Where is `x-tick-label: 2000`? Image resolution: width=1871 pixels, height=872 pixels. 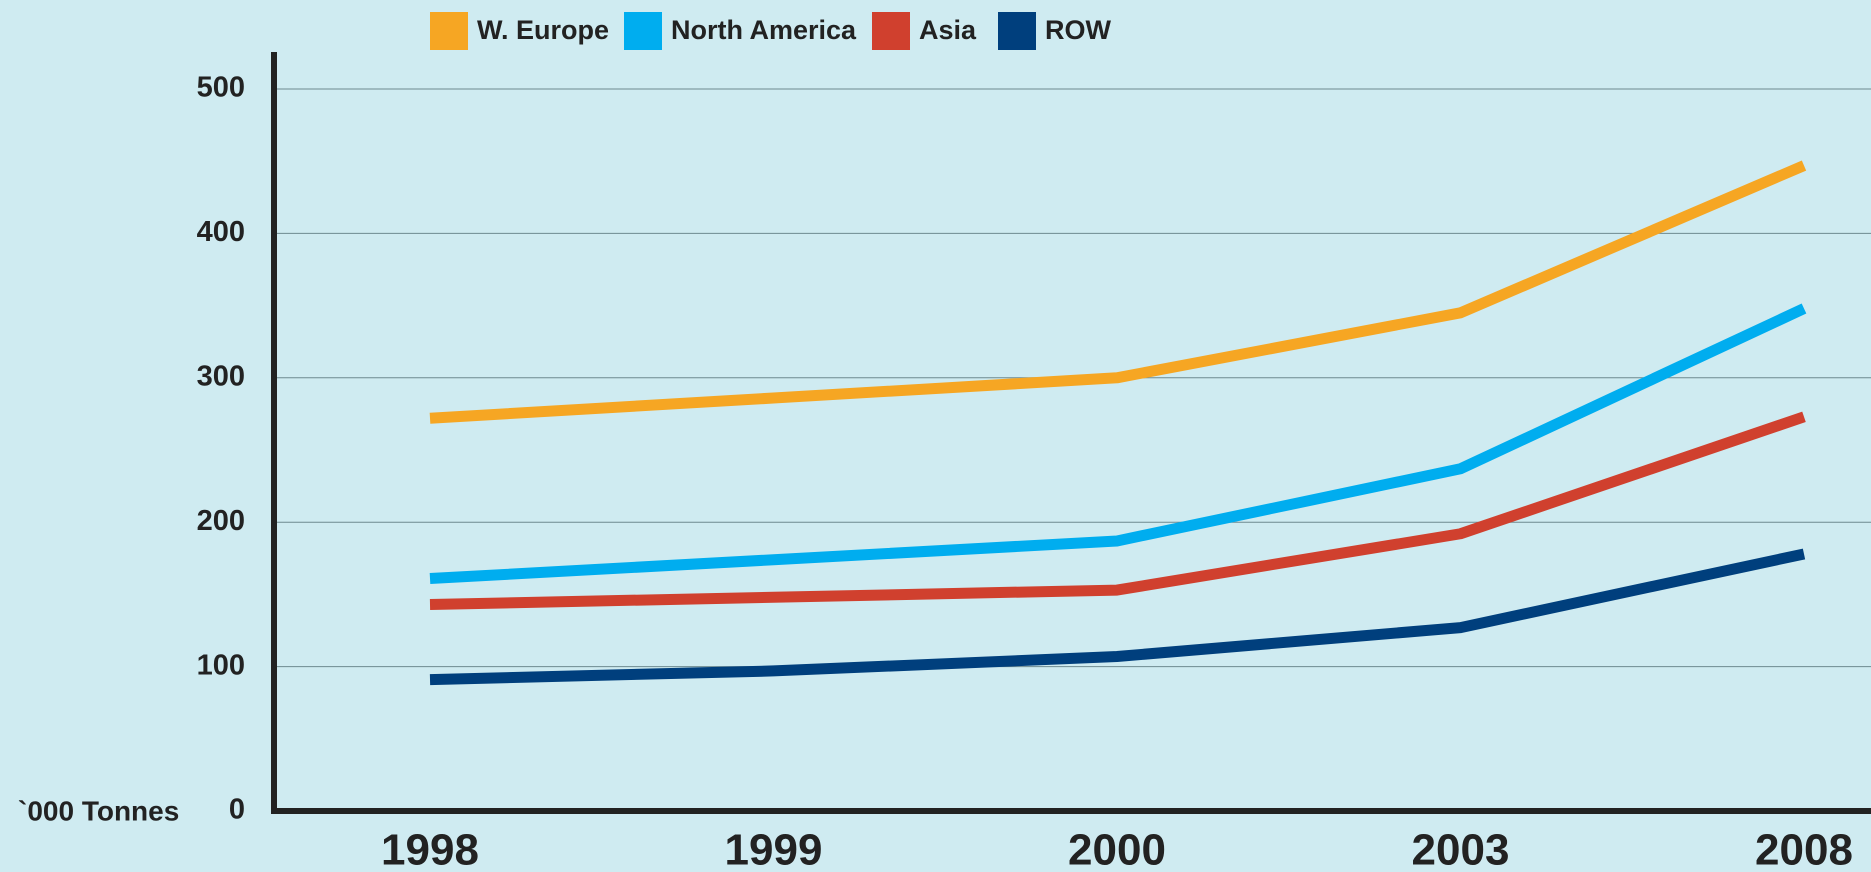
x-tick-label: 2000 is located at coordinates (1117, 849).